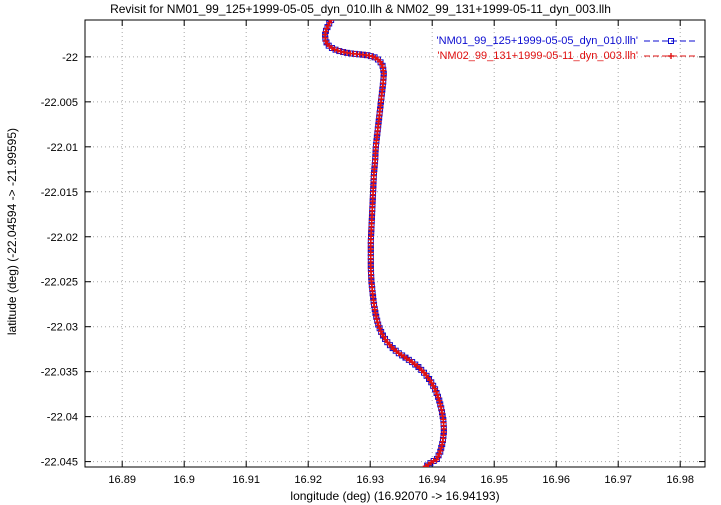 Image resolution: width=721 pixels, height=505 pixels. What do you see at coordinates (537, 40) in the screenshot?
I see `legend-label-nm01: 'NM01_99_125+1999-05-05_dyn_010.llh'` at bounding box center [537, 40].